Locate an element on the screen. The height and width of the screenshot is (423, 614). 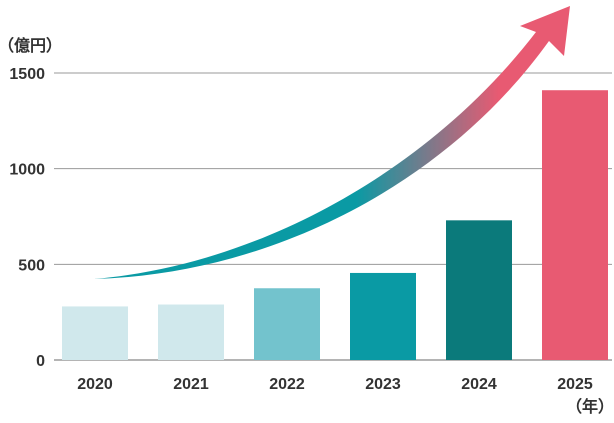
x-tick-labels: 2020 2021 2022 2023 2024 2025 is located at coordinates (335, 384).